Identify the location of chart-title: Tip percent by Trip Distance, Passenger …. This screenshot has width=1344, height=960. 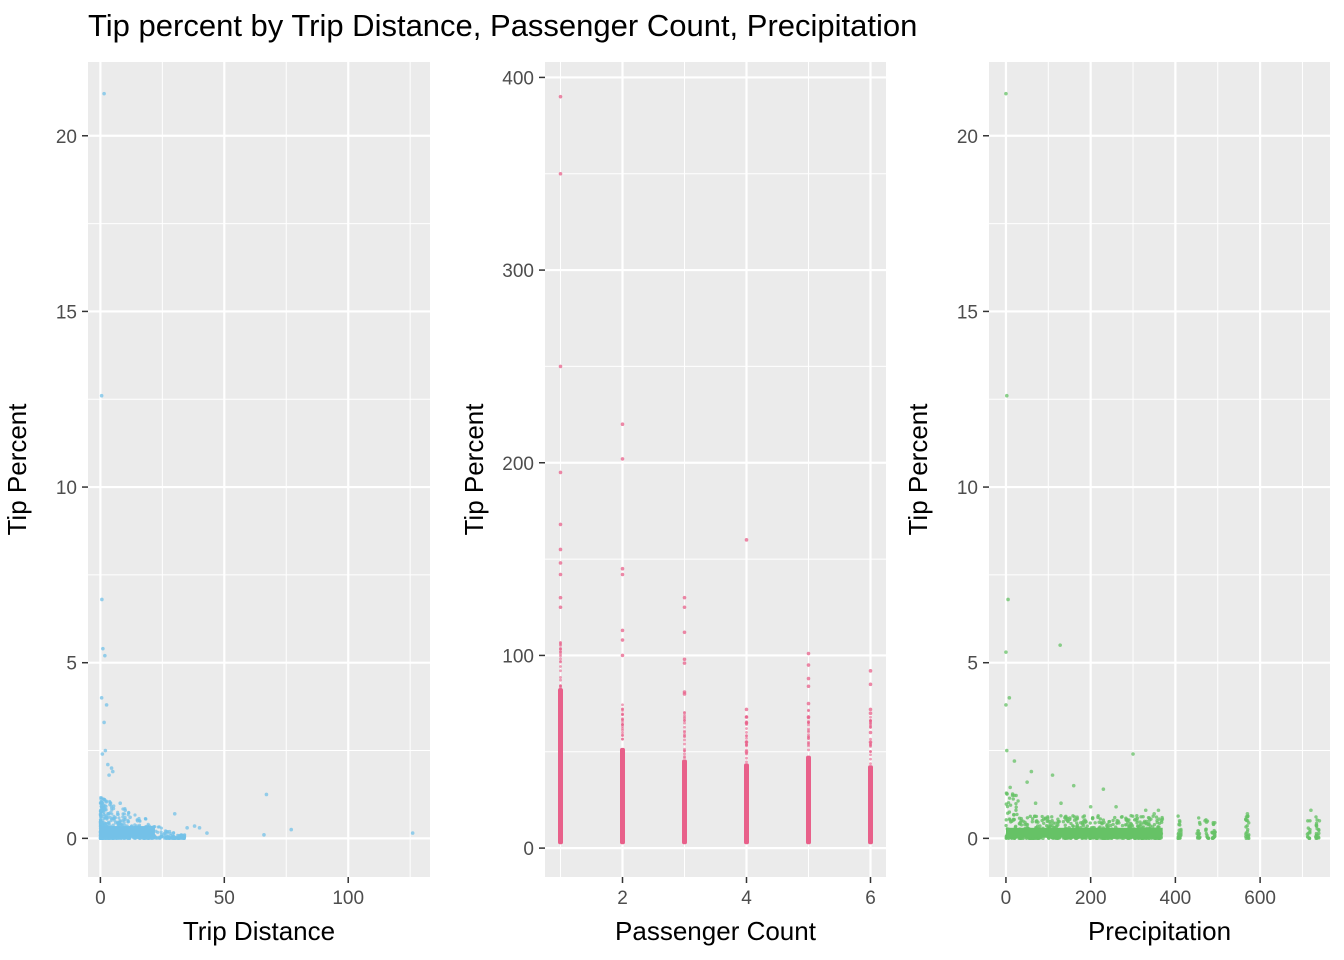
(503, 25).